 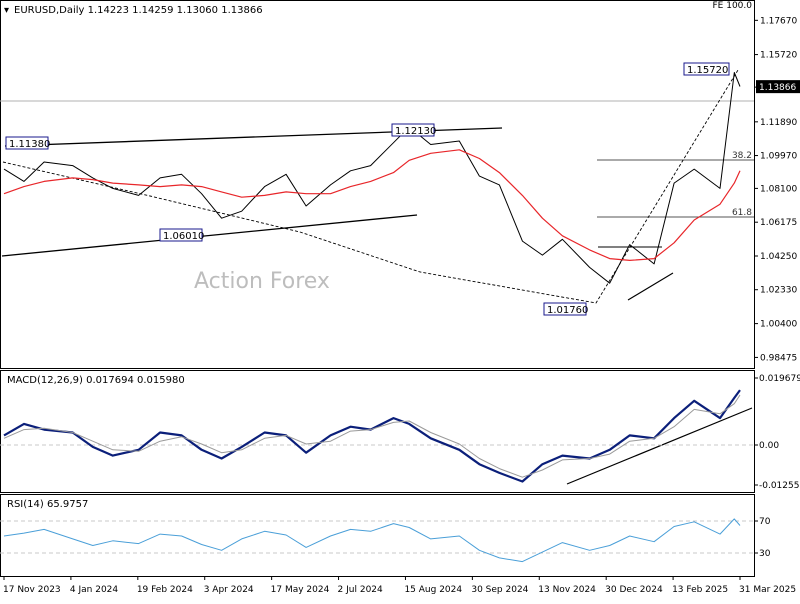 What do you see at coordinates (762, 538) in the screenshot?
I see `rsi-axis: 70 30` at bounding box center [762, 538].